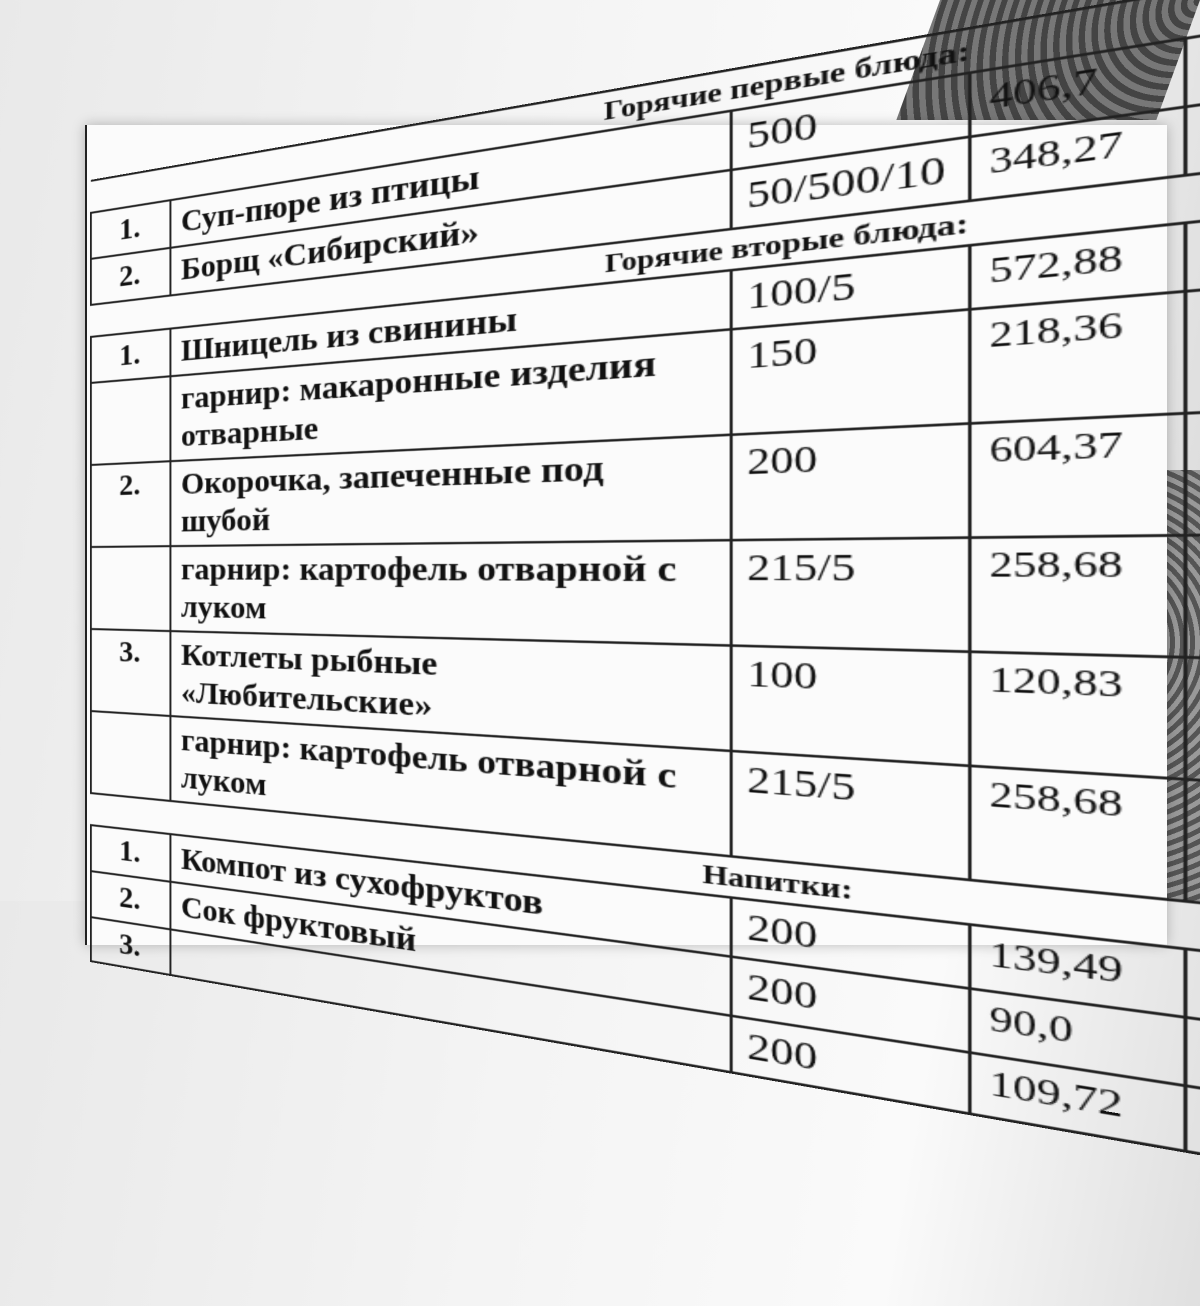 The width and height of the screenshot is (1200, 1306). Describe the element at coordinates (850, 594) in the screenshot. I see `portion-weight: 215/5` at that location.